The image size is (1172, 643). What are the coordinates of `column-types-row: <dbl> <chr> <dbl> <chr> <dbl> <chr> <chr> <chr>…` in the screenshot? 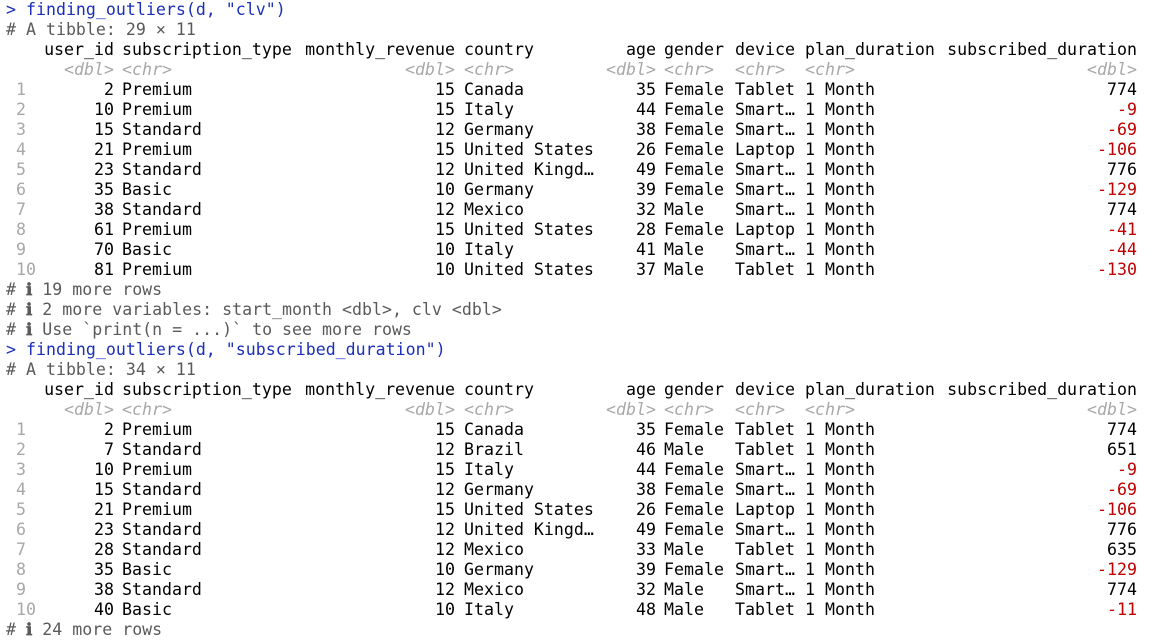 It's located at (589, 70).